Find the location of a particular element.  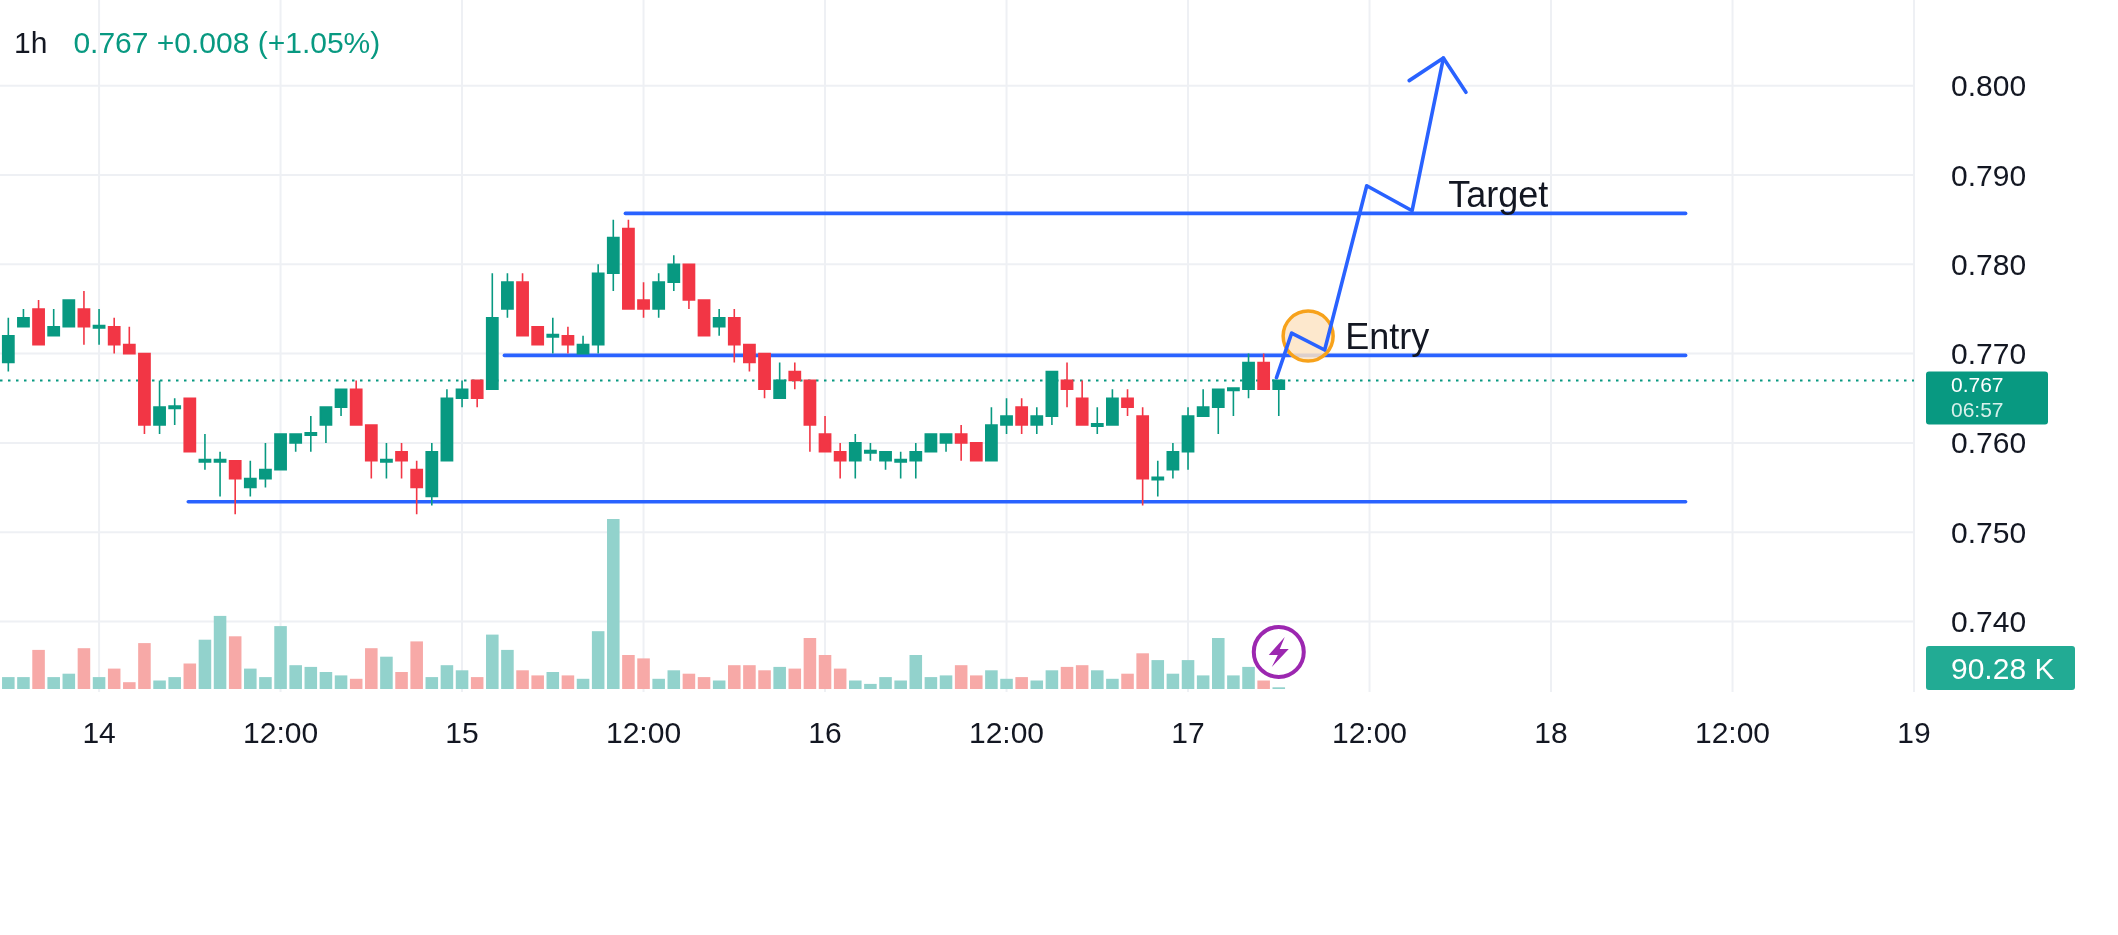

y-tick-label: 0.780 is located at coordinates (1989, 264).